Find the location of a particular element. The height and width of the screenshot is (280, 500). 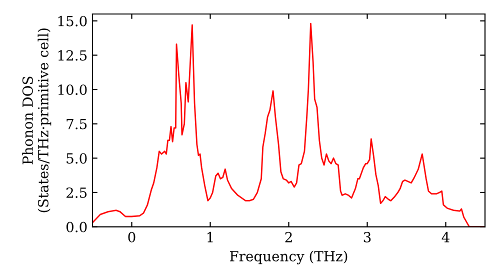

y-tick-label: 12.5 is located at coordinates (72, 55).